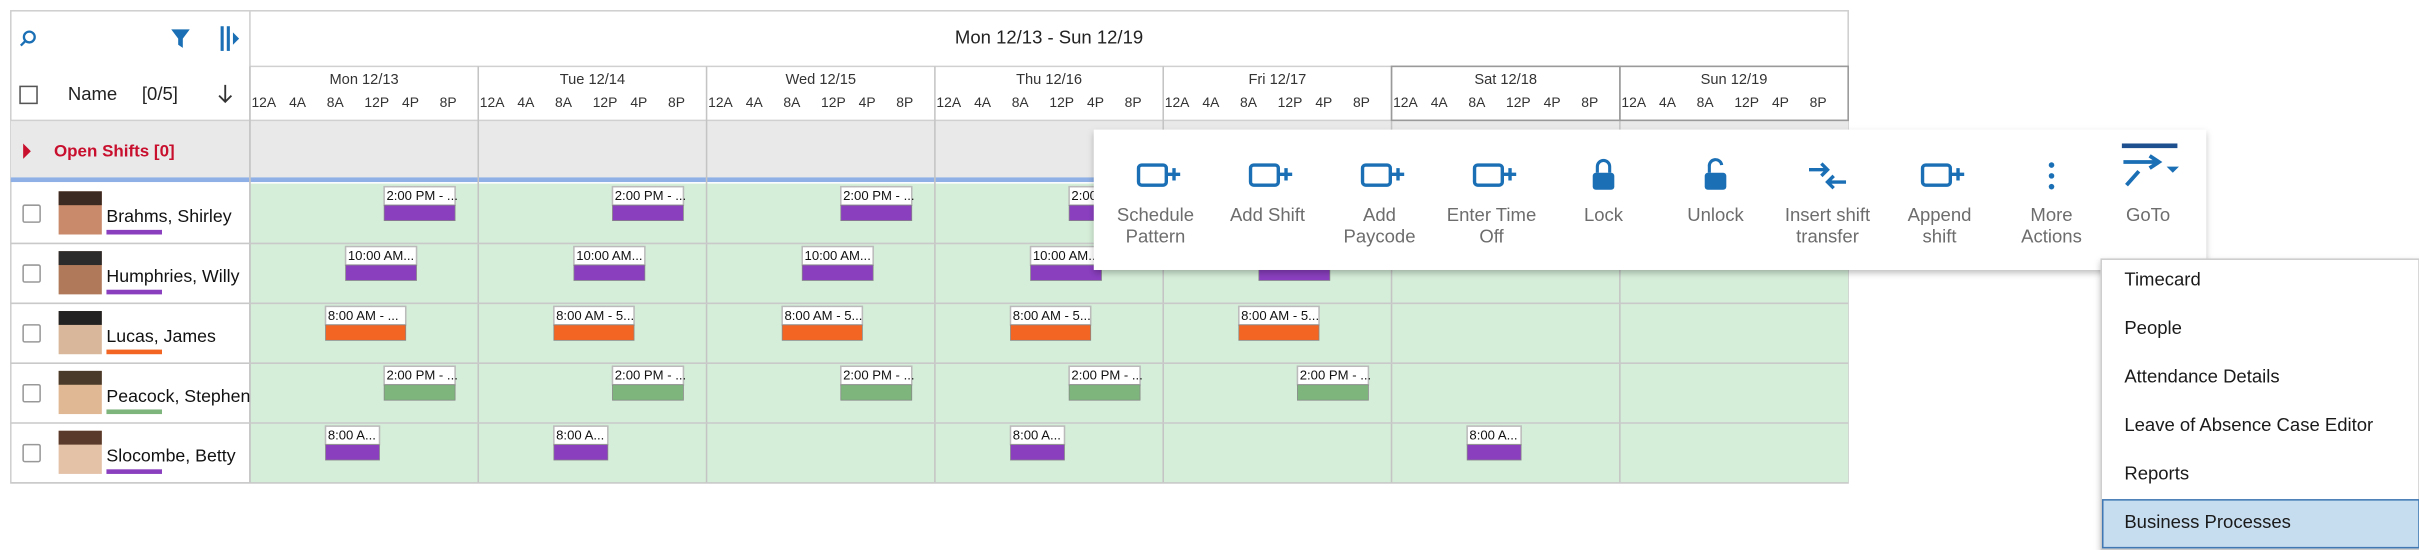 The image size is (2419, 550). I want to click on employee-name: Peacock, Stephen, so click(178, 396).